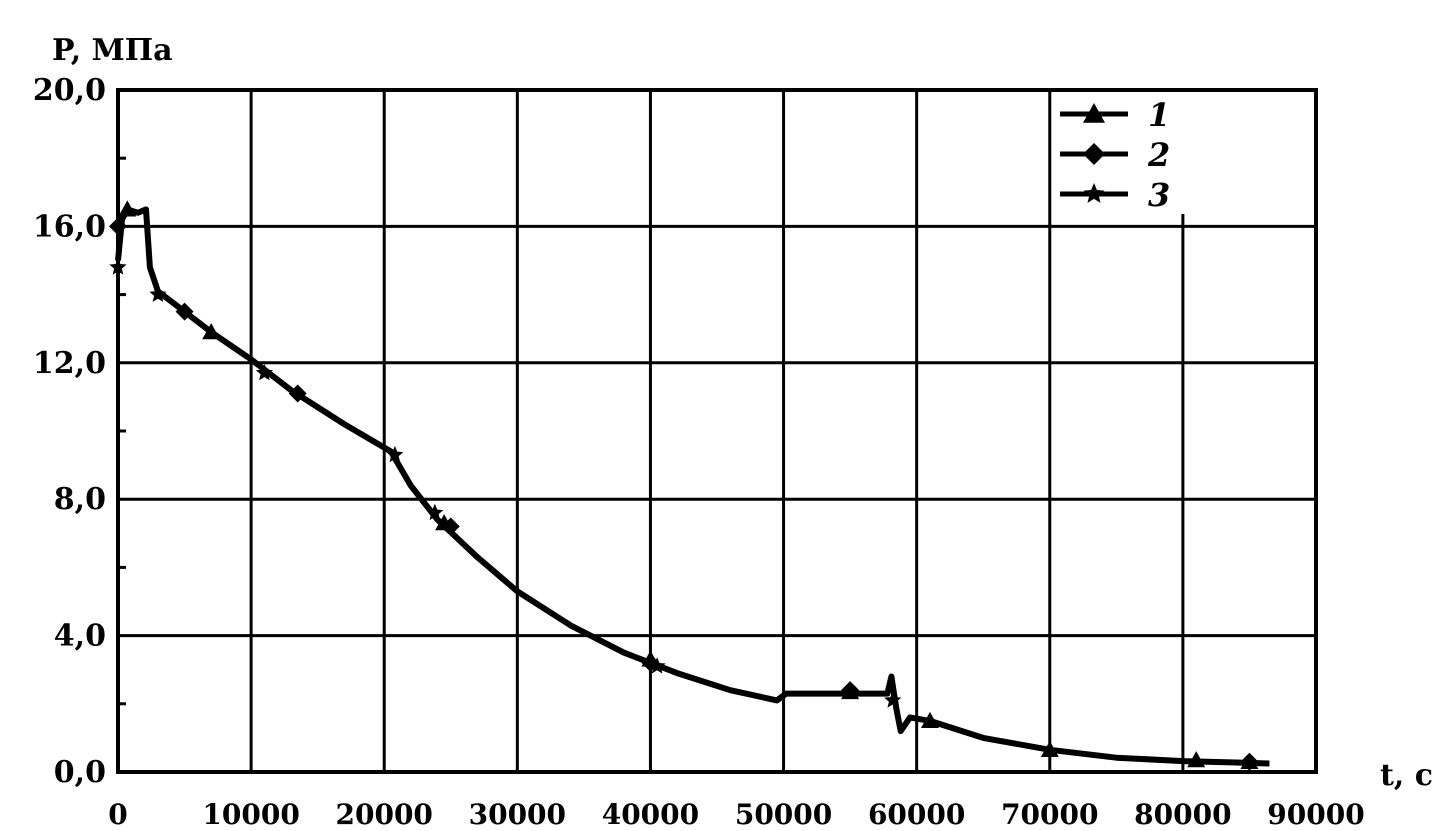  Describe the element at coordinates (117, 814) in the screenshot. I see `x-tick-label: 0` at that location.